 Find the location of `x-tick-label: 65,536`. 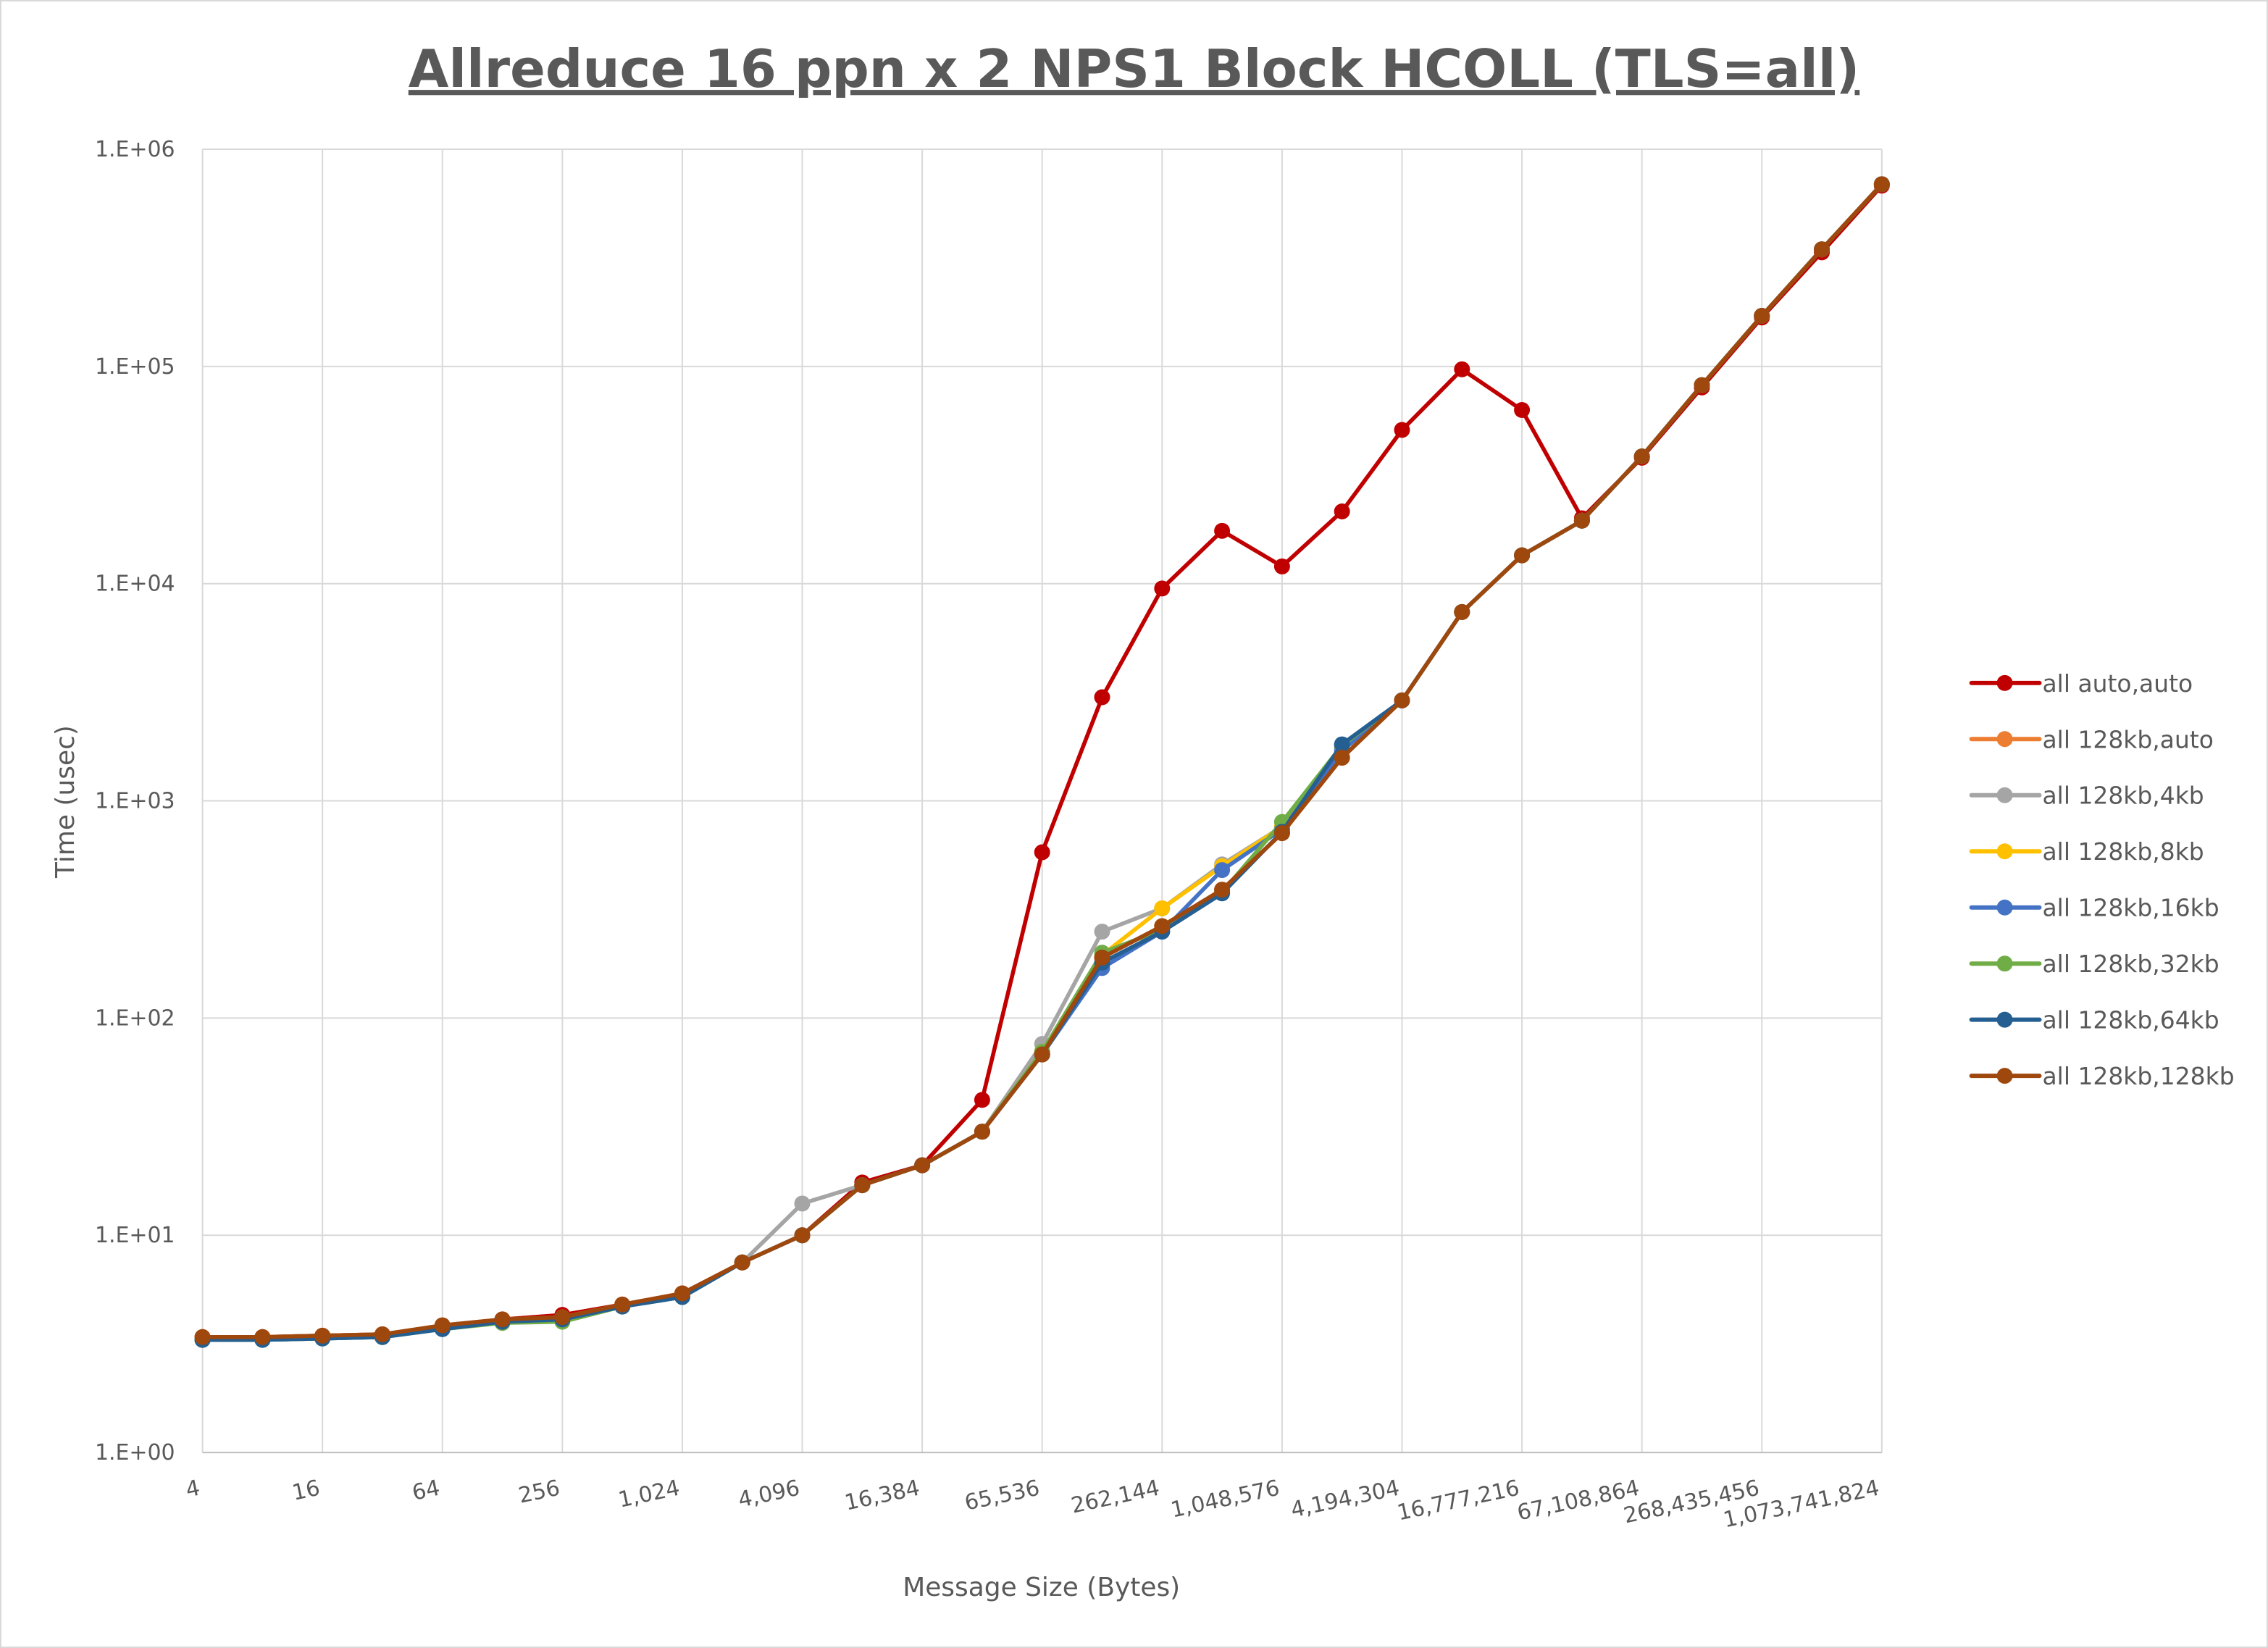

x-tick-label: 65,536 is located at coordinates (1003, 1496).